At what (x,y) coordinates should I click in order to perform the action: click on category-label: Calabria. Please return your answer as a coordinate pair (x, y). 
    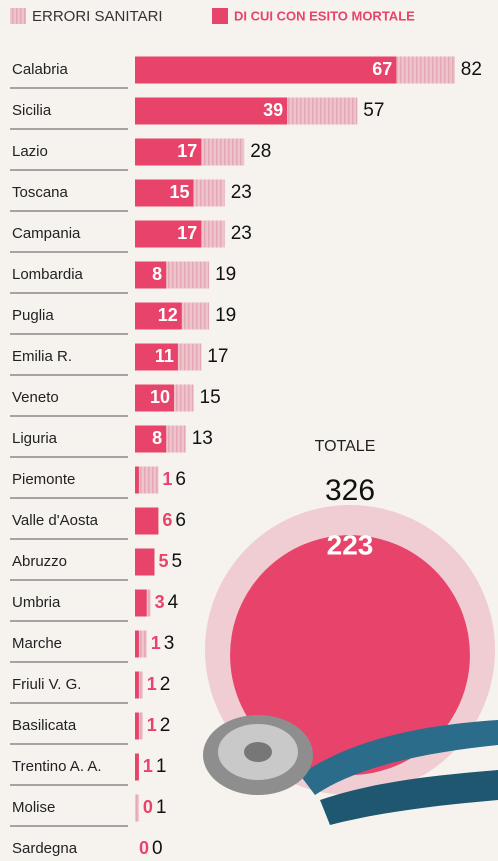
    Looking at the image, I should click on (40, 69).